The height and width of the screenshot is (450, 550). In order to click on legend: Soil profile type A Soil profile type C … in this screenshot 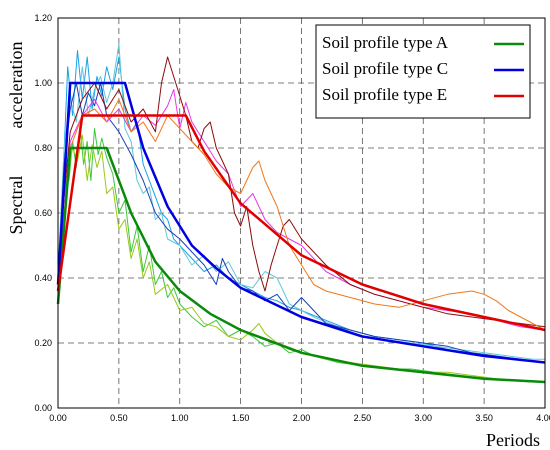, I will do `click(423, 71)`.